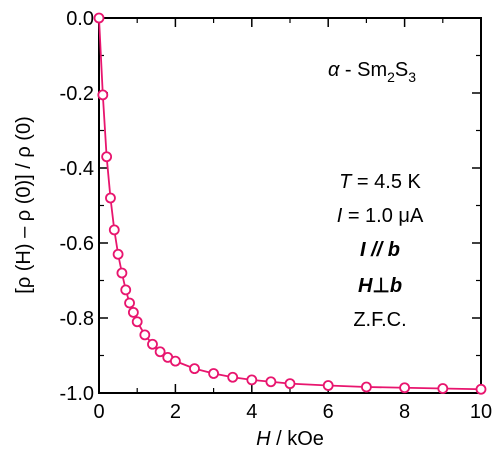  I want to click on annotation-protocol: Z.F.C., so click(379, 320).